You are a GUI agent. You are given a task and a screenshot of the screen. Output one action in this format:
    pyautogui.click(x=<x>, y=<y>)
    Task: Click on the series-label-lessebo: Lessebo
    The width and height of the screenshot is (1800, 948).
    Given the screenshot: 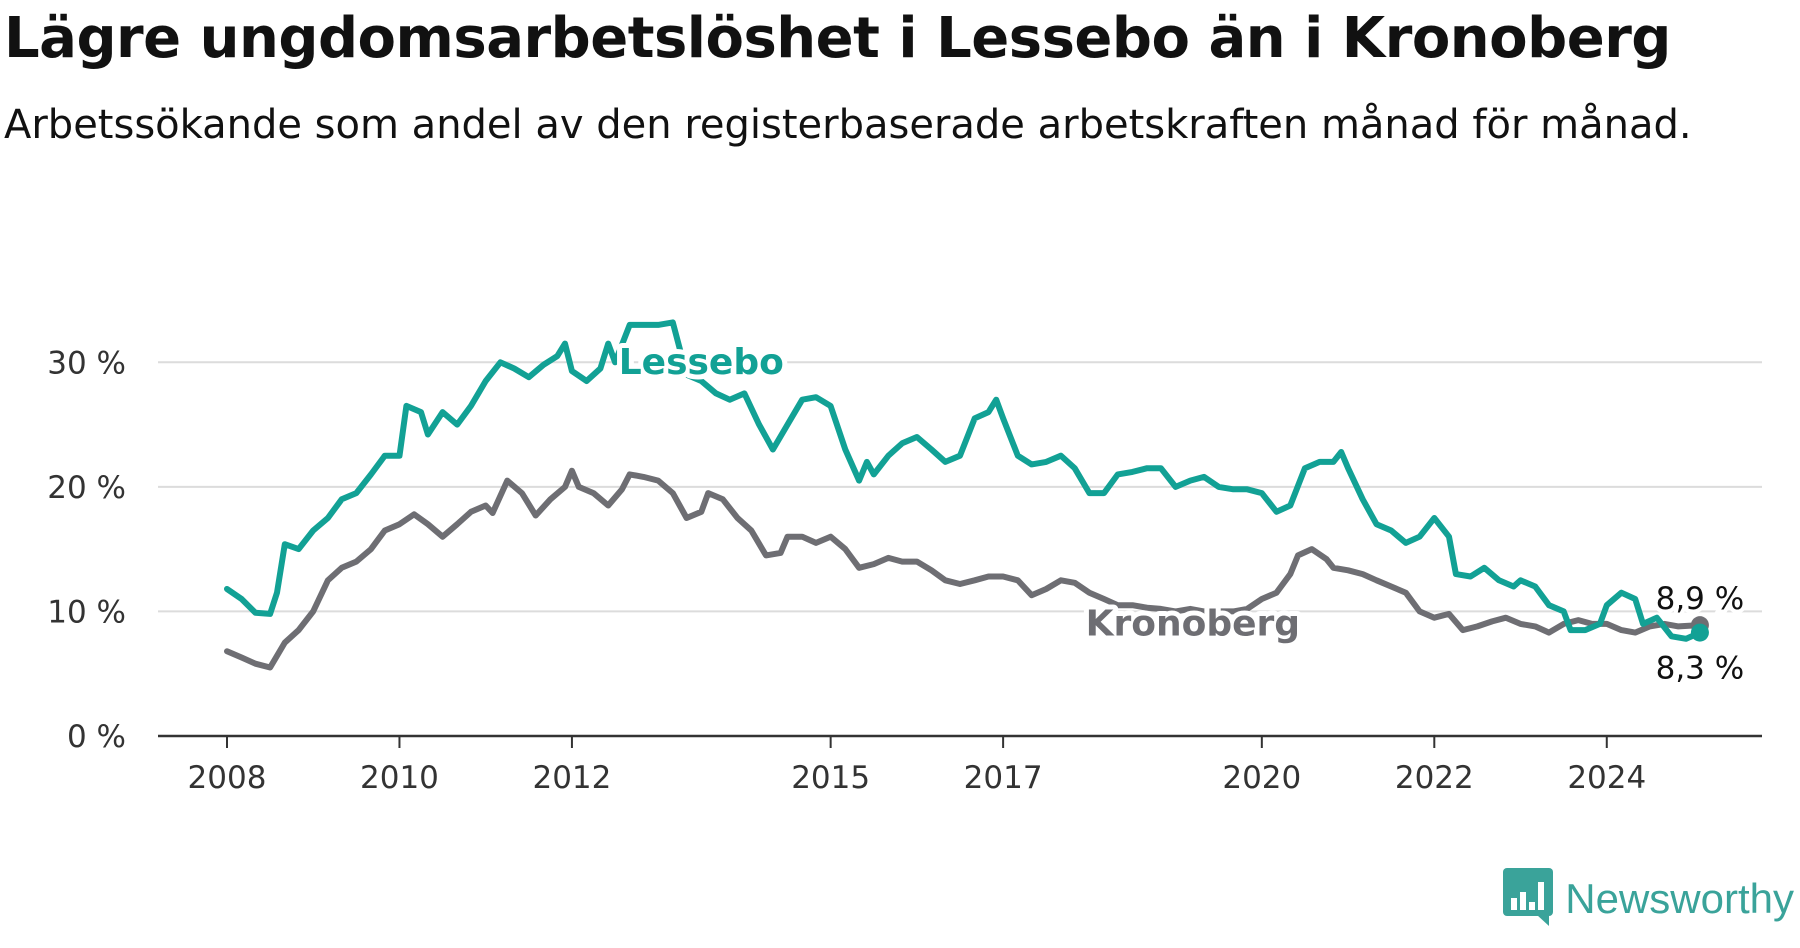 What is the action you would take?
    pyautogui.click(x=701, y=362)
    